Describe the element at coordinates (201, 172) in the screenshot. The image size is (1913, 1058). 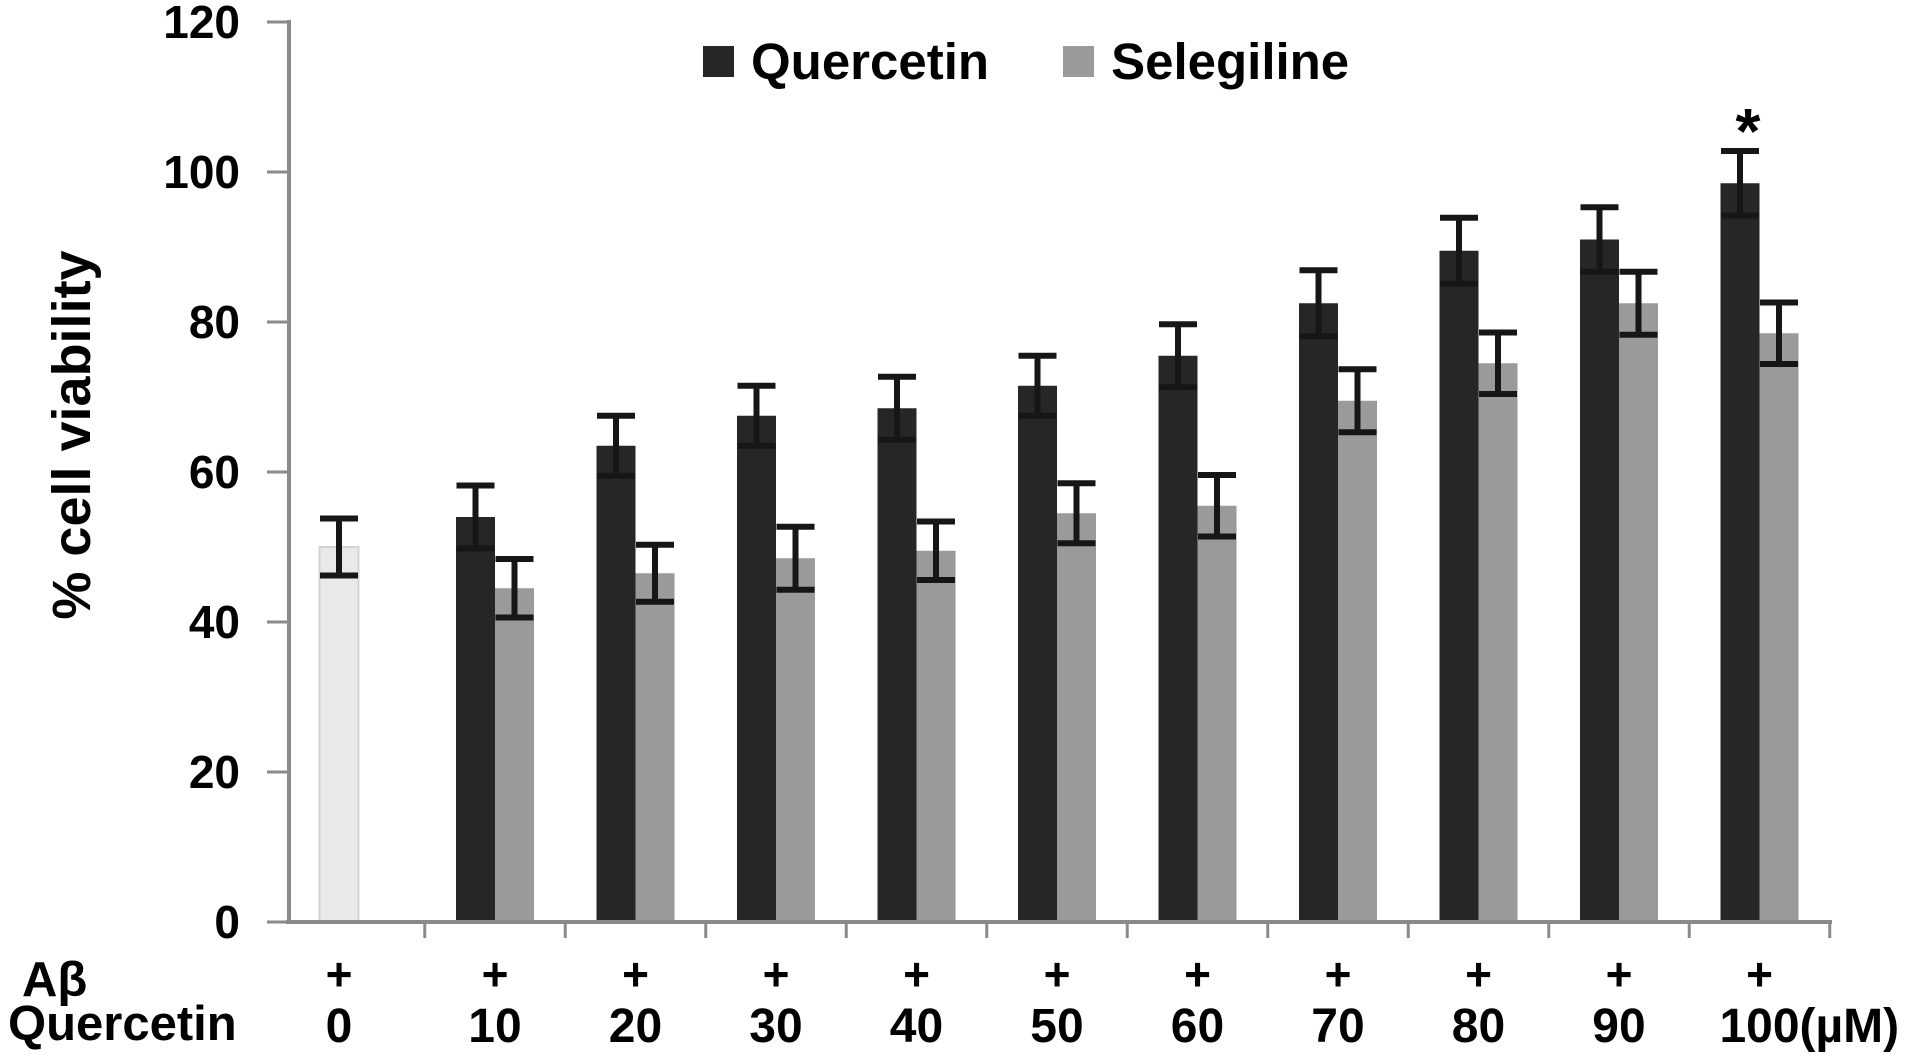
I see `y-tick-label: 100` at that location.